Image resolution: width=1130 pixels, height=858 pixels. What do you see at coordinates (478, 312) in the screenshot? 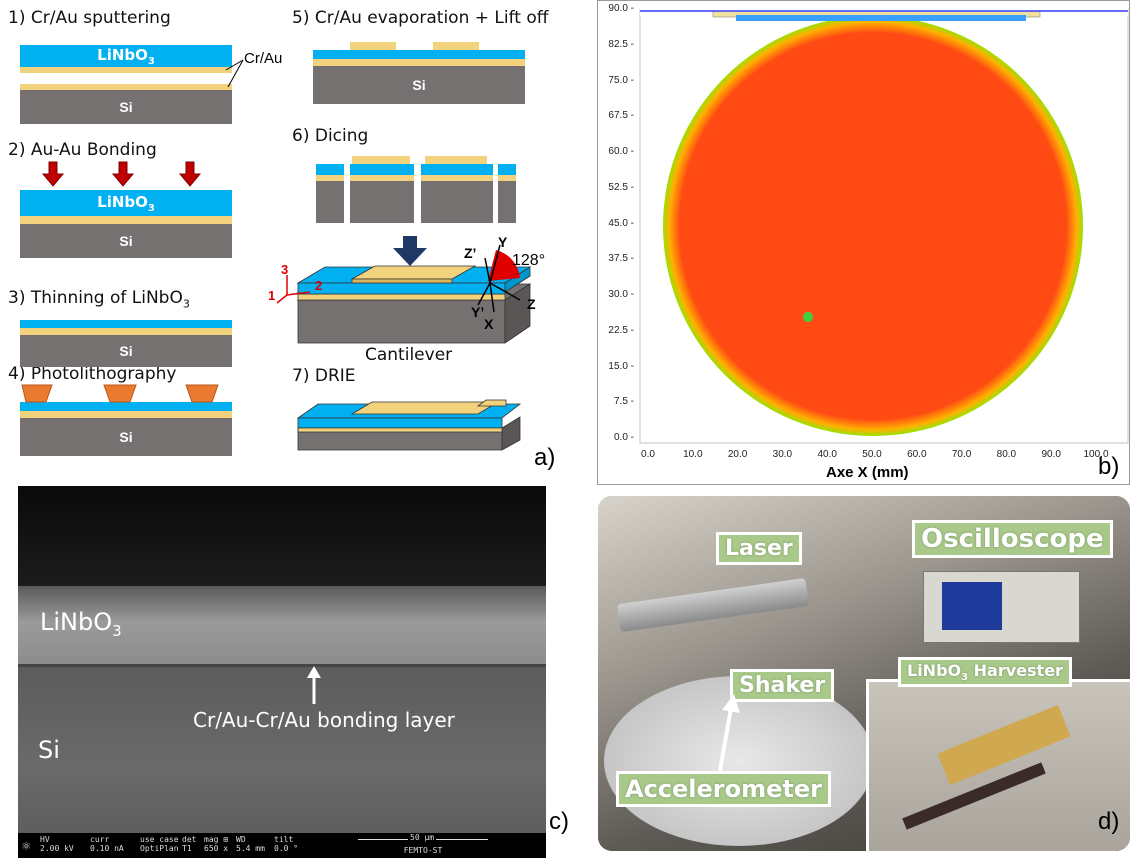
I see `axis-yp-label: Y’` at bounding box center [478, 312].